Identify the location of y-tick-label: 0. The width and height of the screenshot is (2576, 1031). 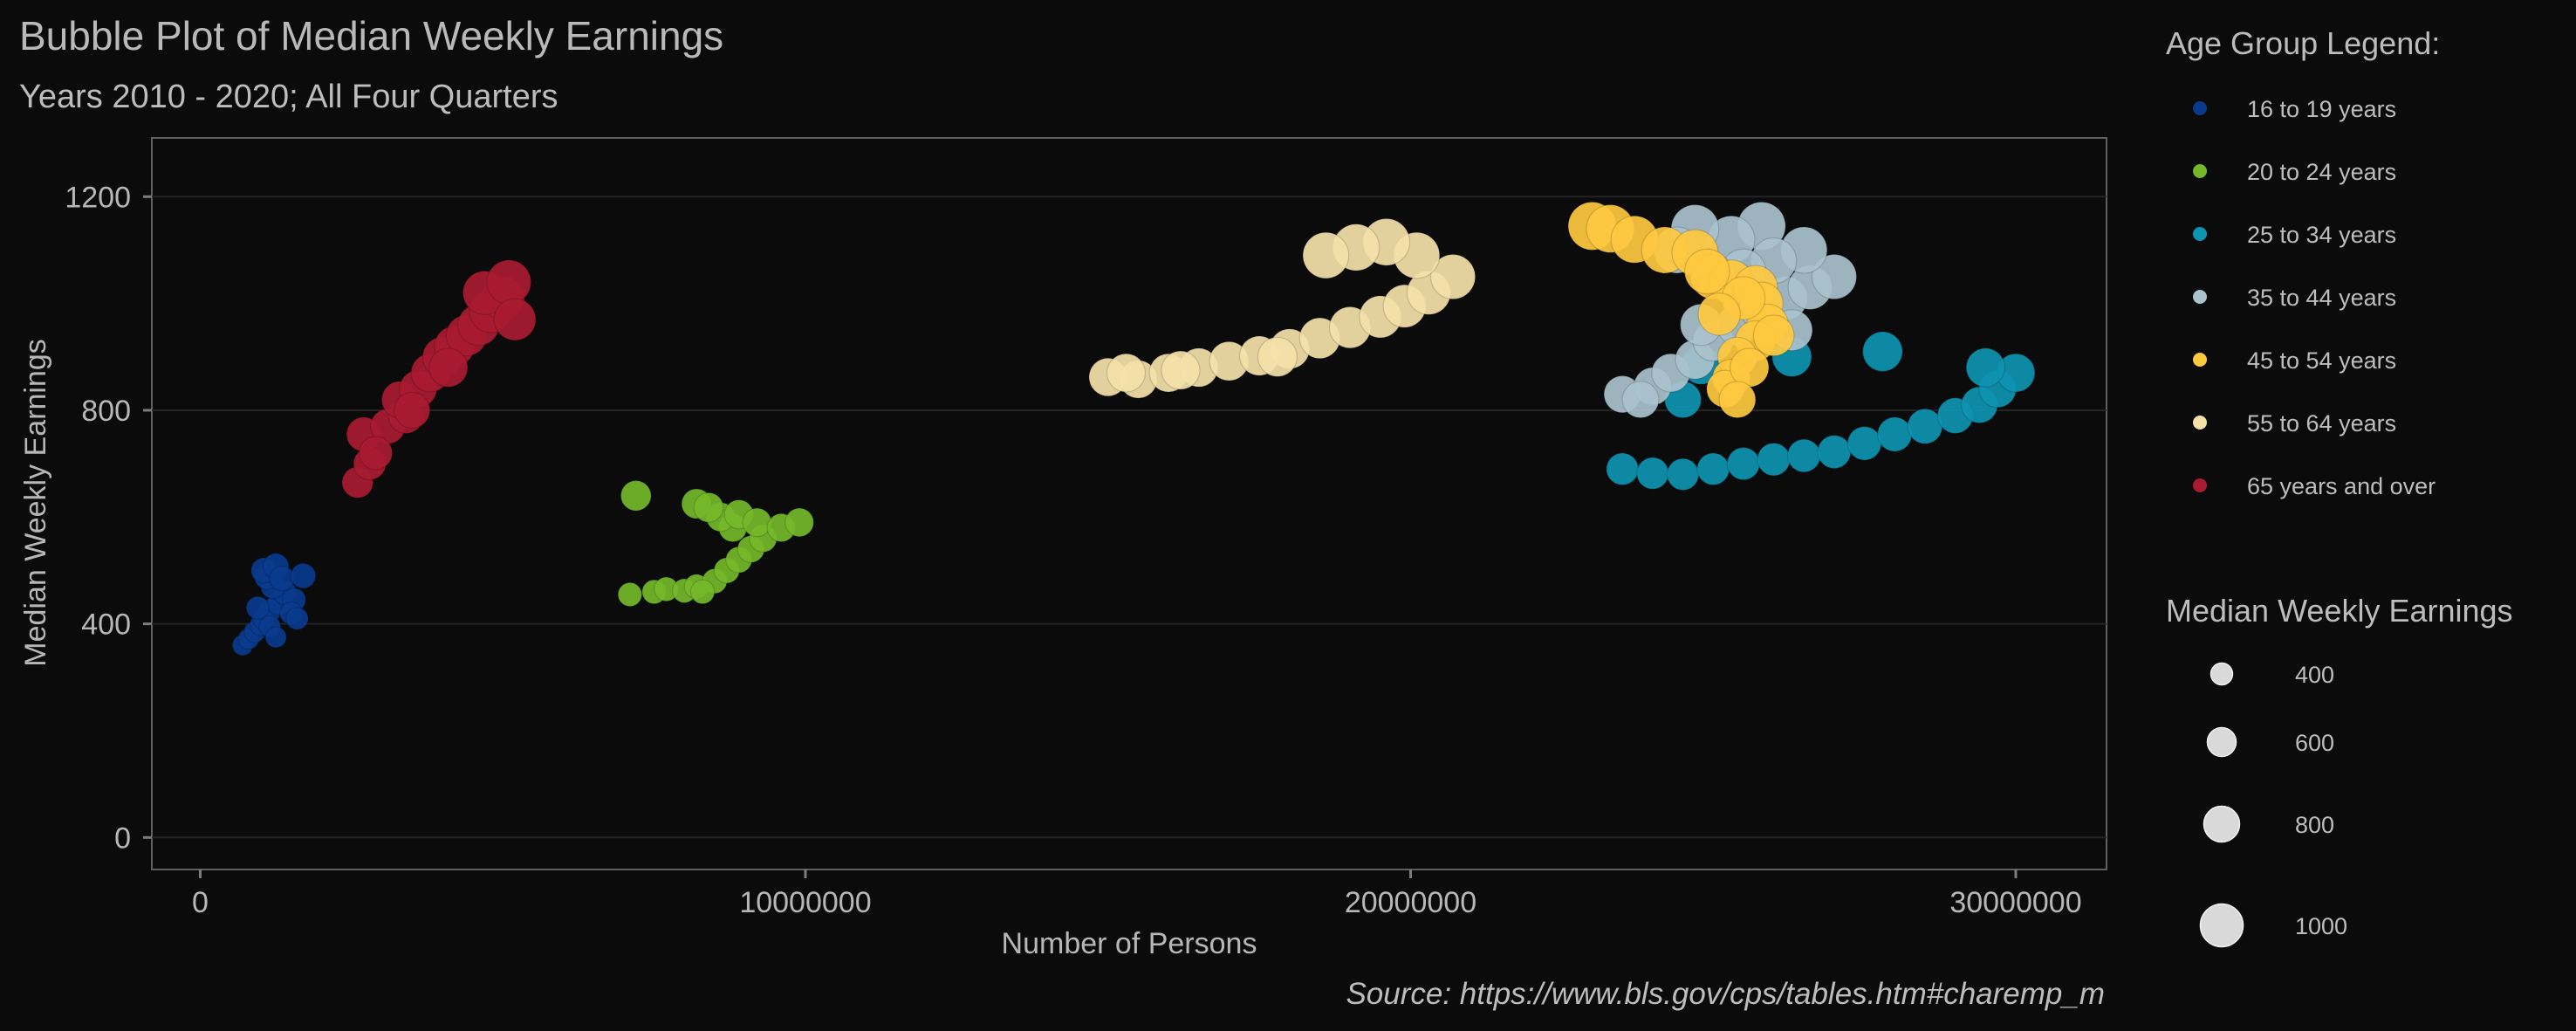
(123, 838).